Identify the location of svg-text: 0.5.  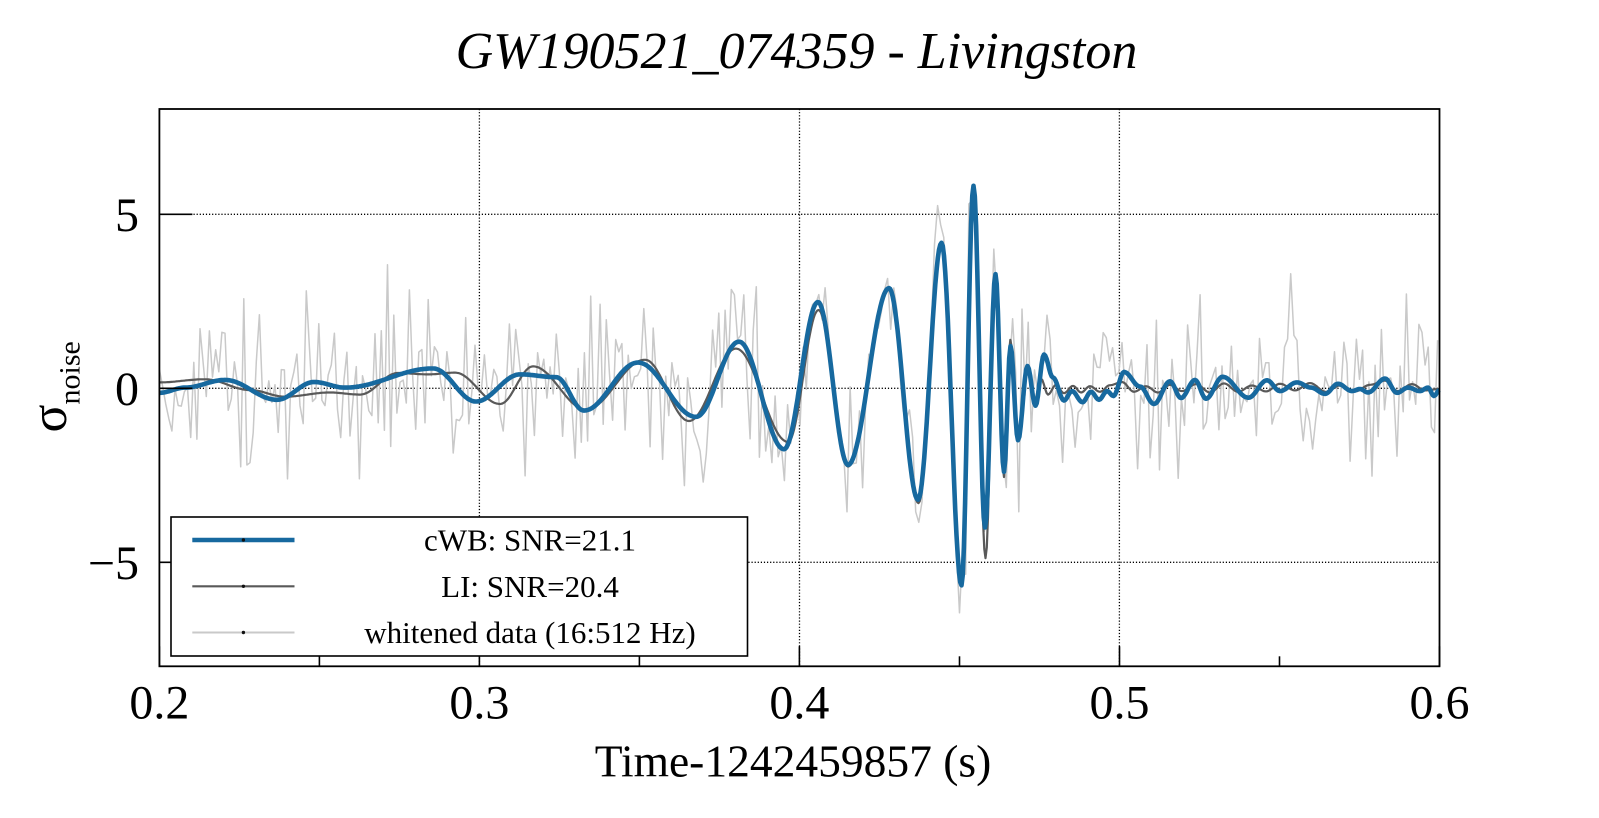
(1120, 703).